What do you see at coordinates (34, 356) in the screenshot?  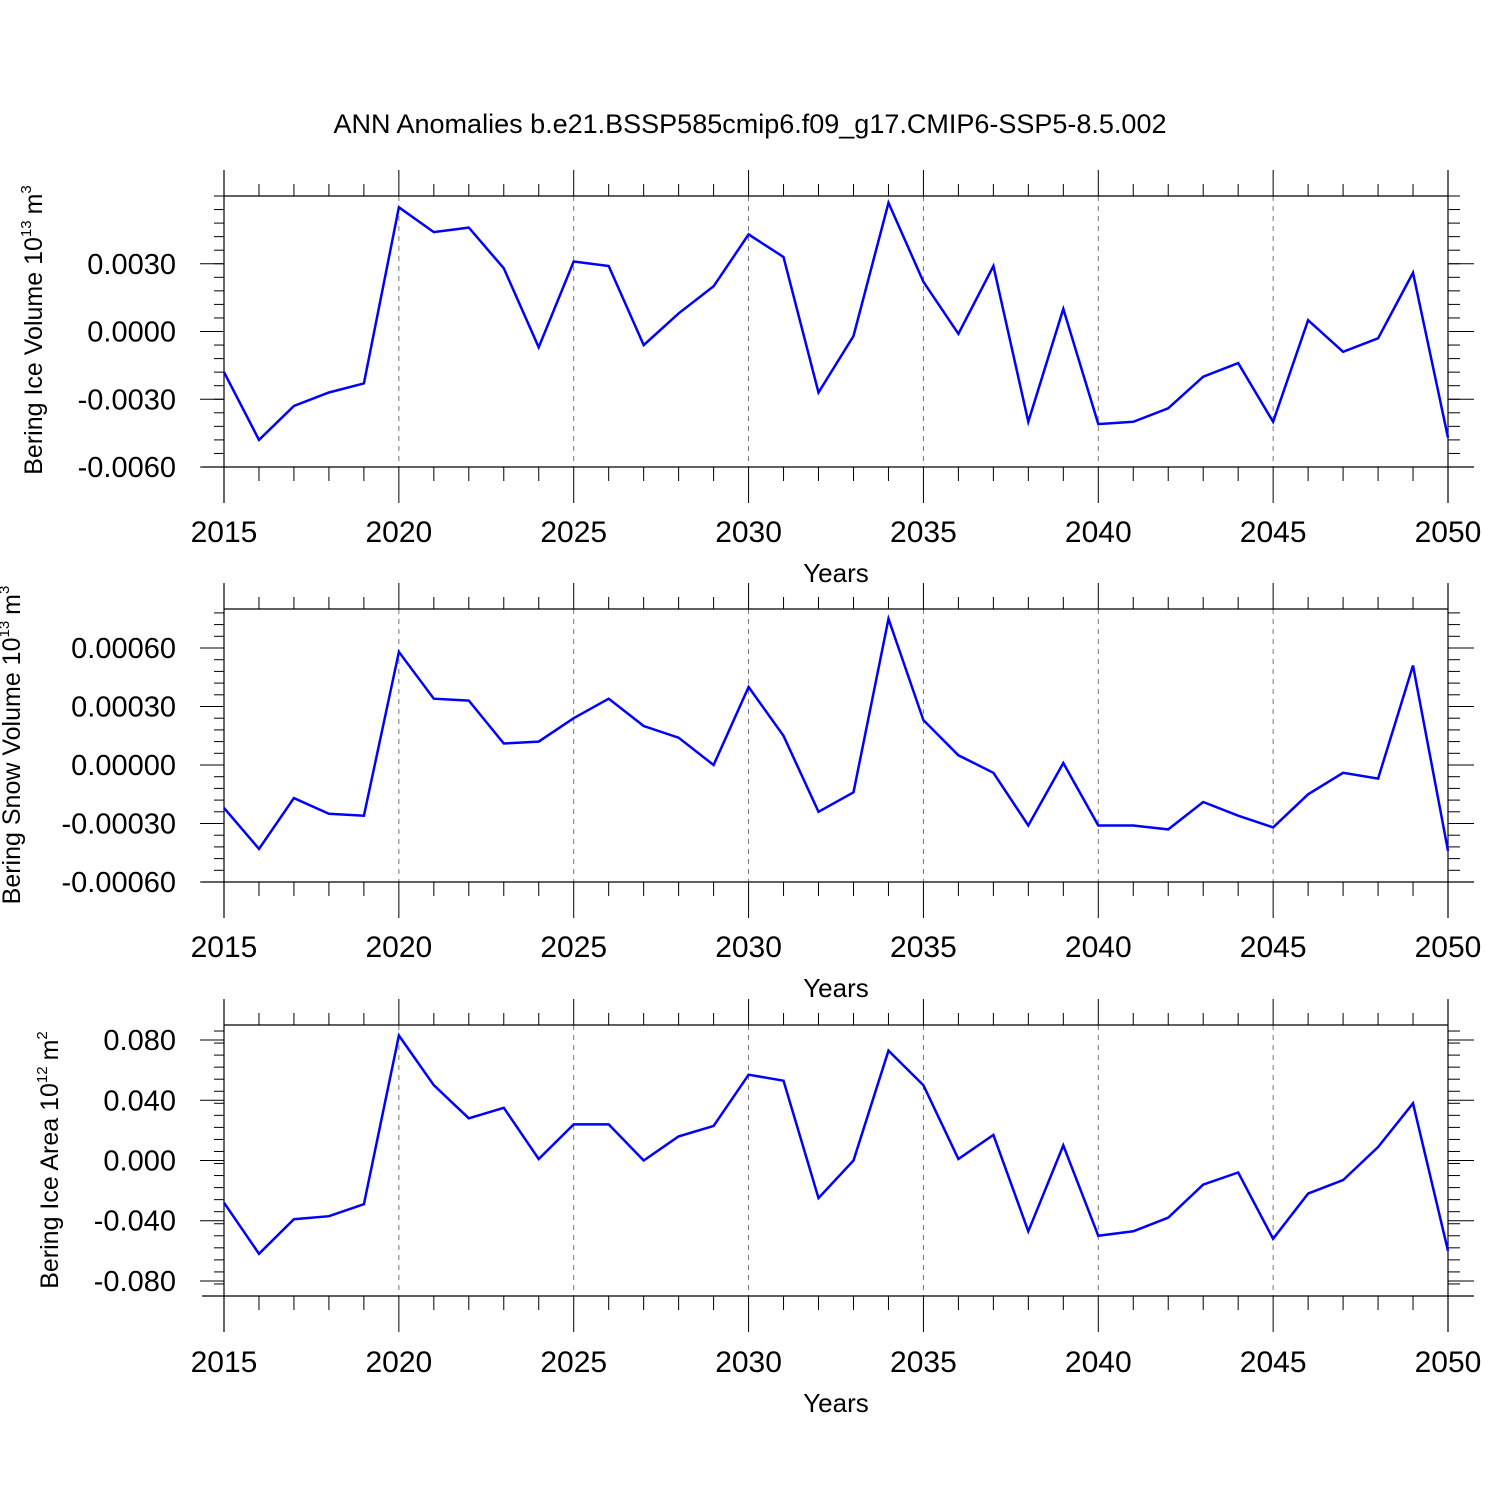 I see `y-axis-label-text: Bering Ice Volume 10` at bounding box center [34, 356].